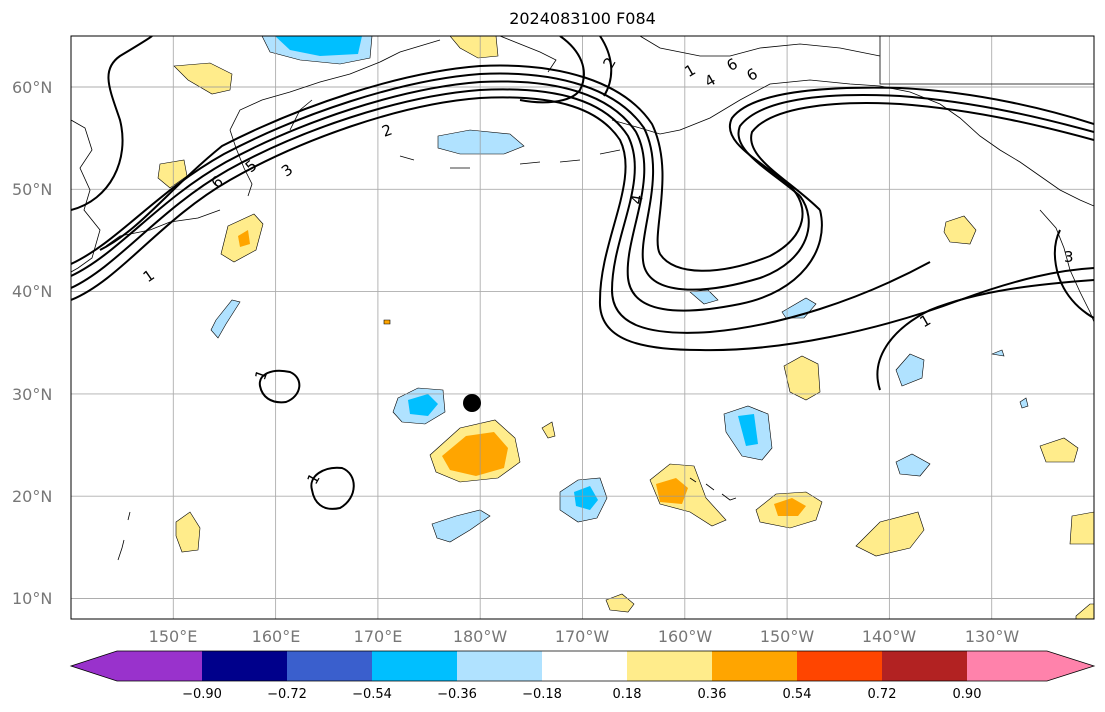  What do you see at coordinates (636, 199) in the screenshot?
I see `contour-label: 4` at bounding box center [636, 199].